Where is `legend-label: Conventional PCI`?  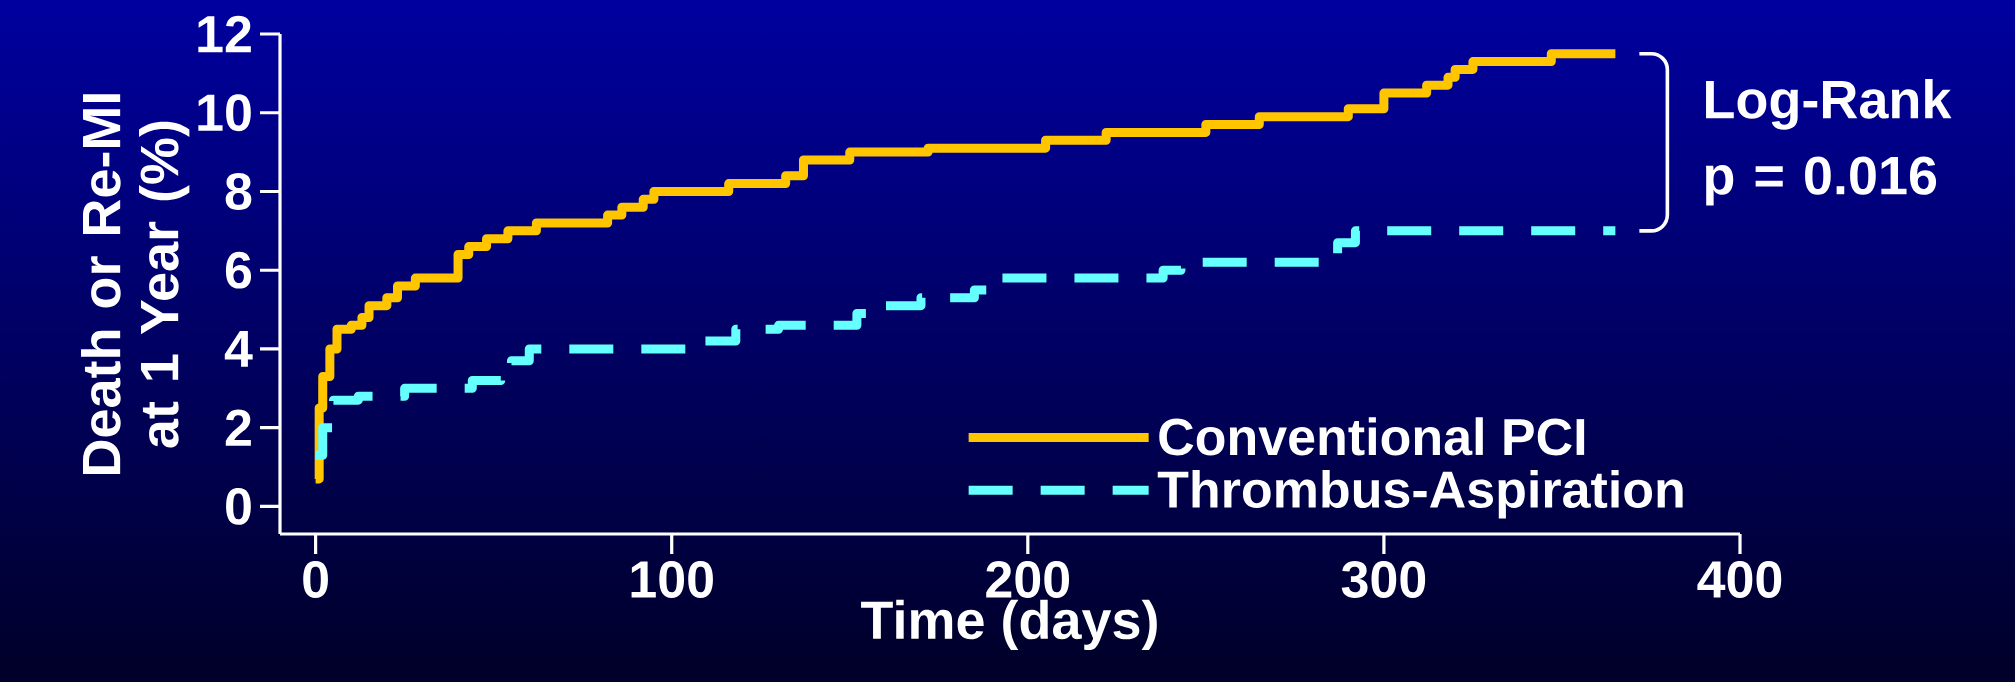 legend-label: Conventional PCI is located at coordinates (1372, 436).